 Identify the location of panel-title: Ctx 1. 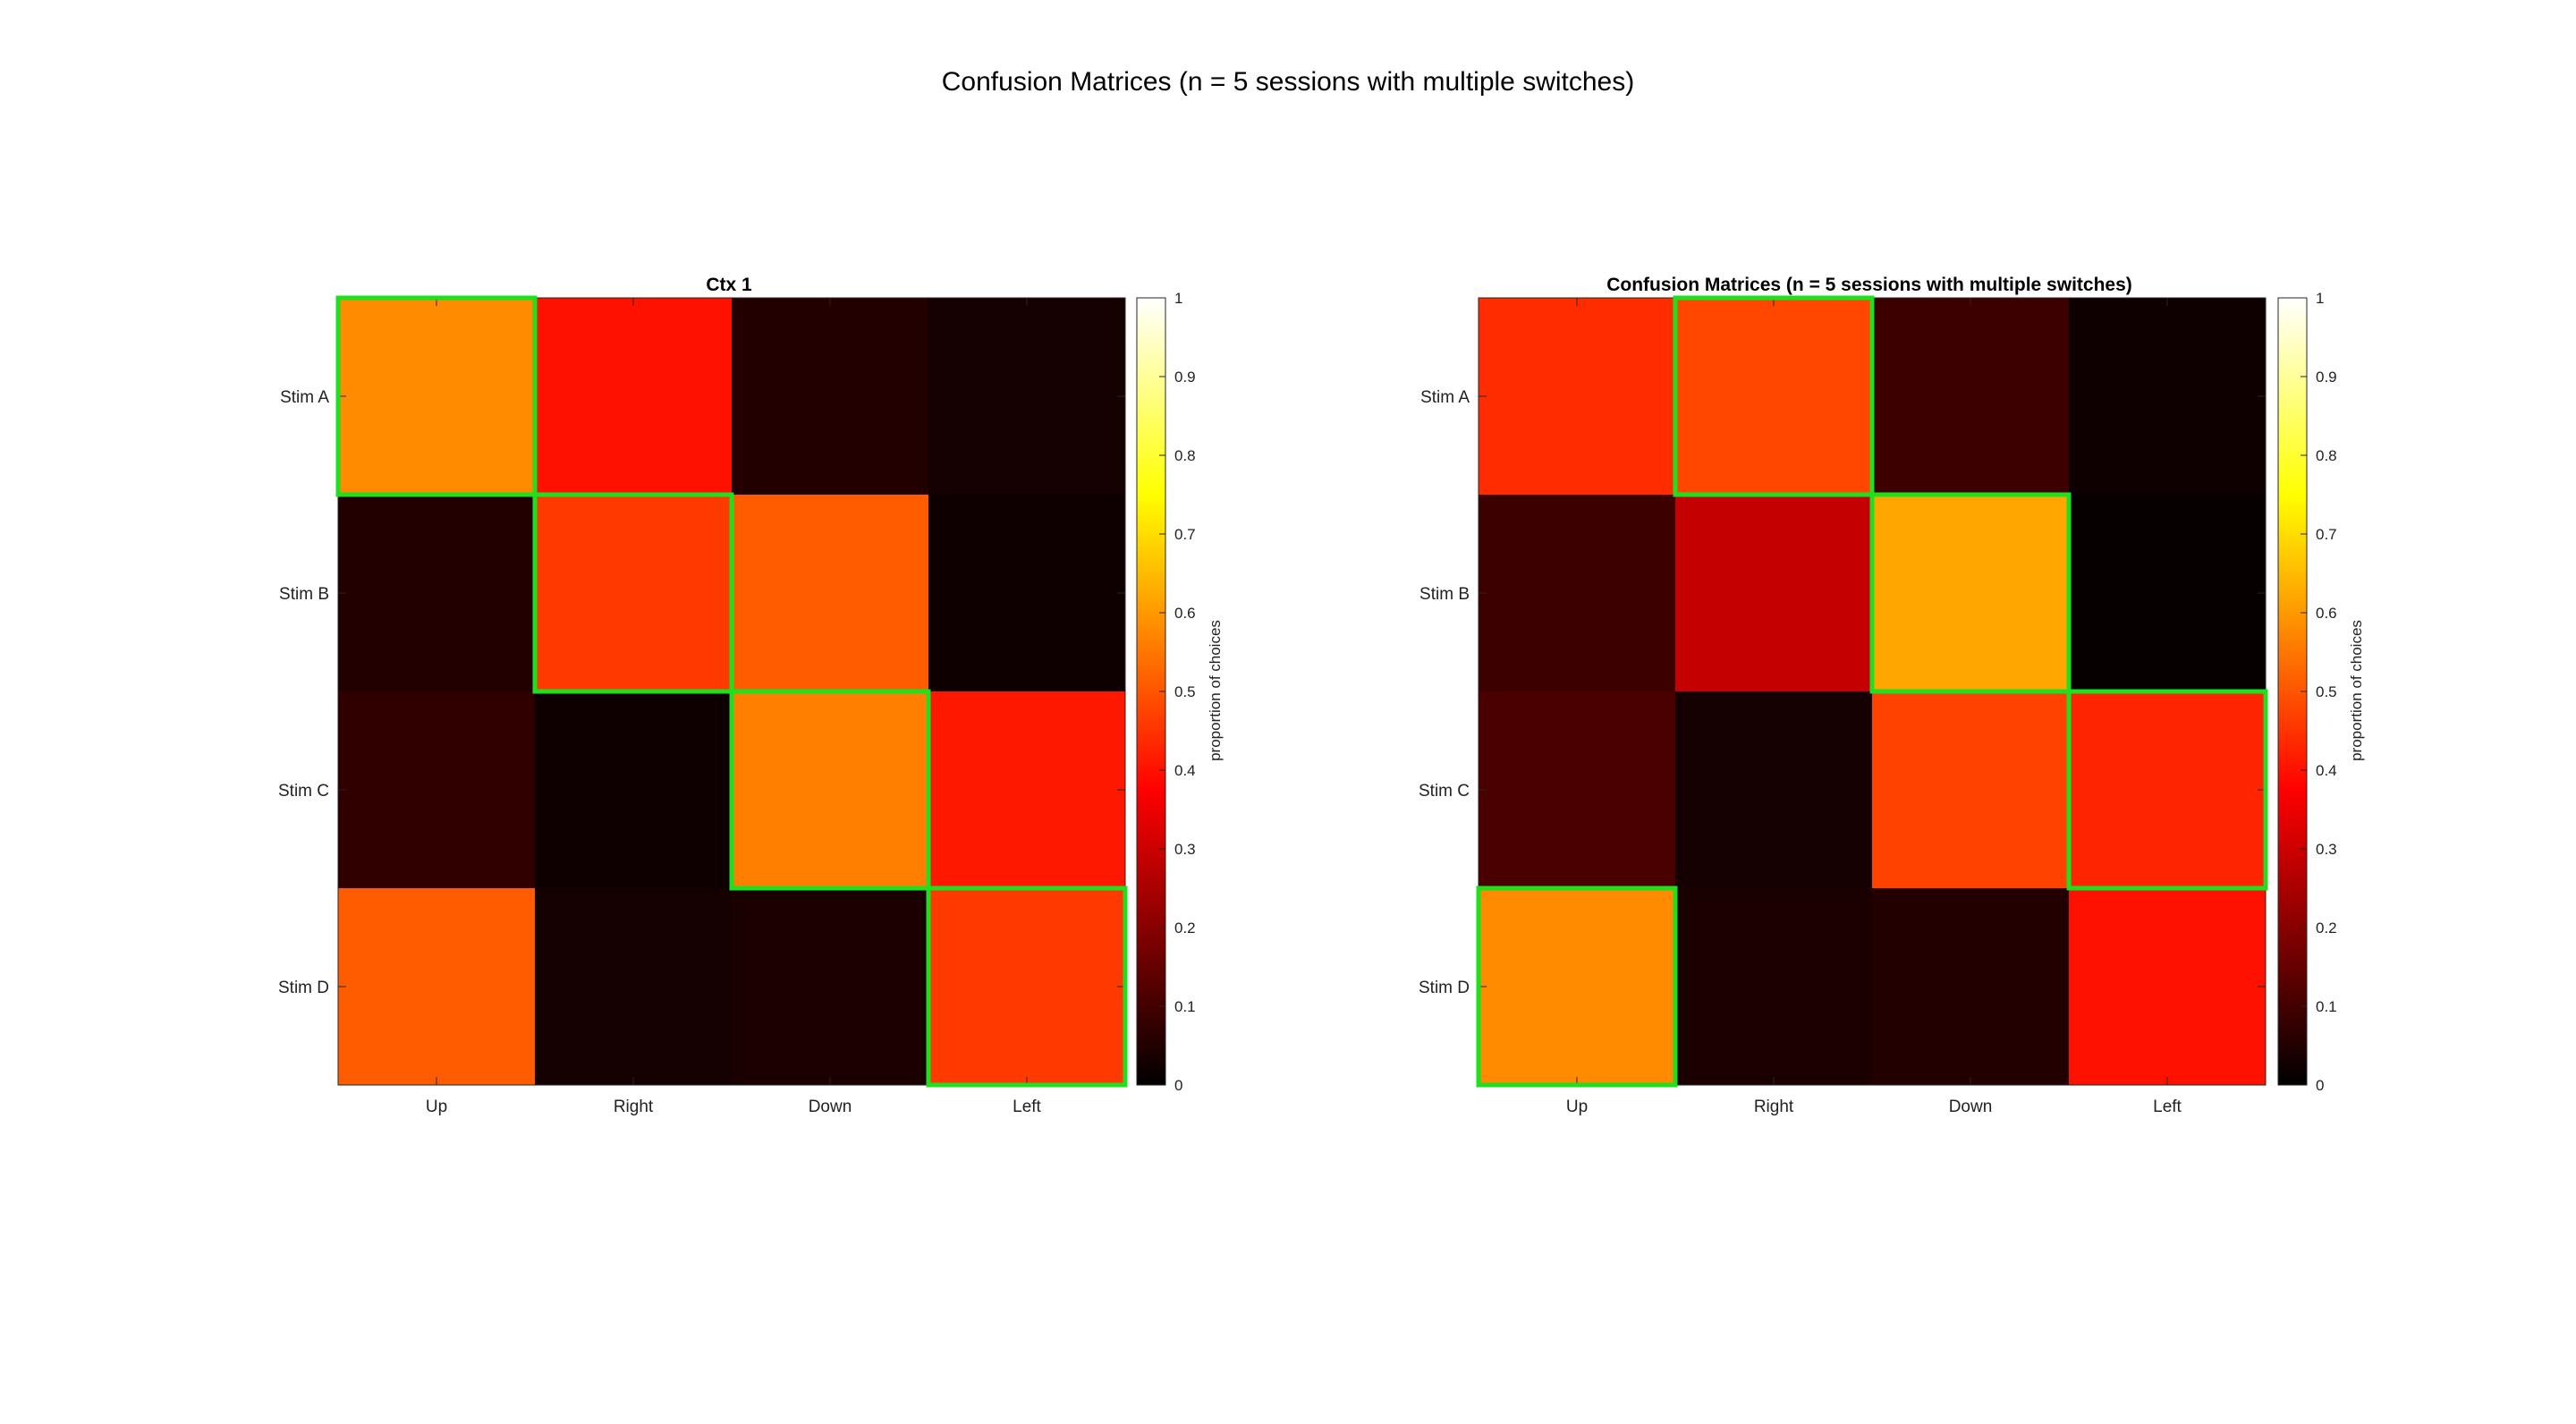
(729, 285).